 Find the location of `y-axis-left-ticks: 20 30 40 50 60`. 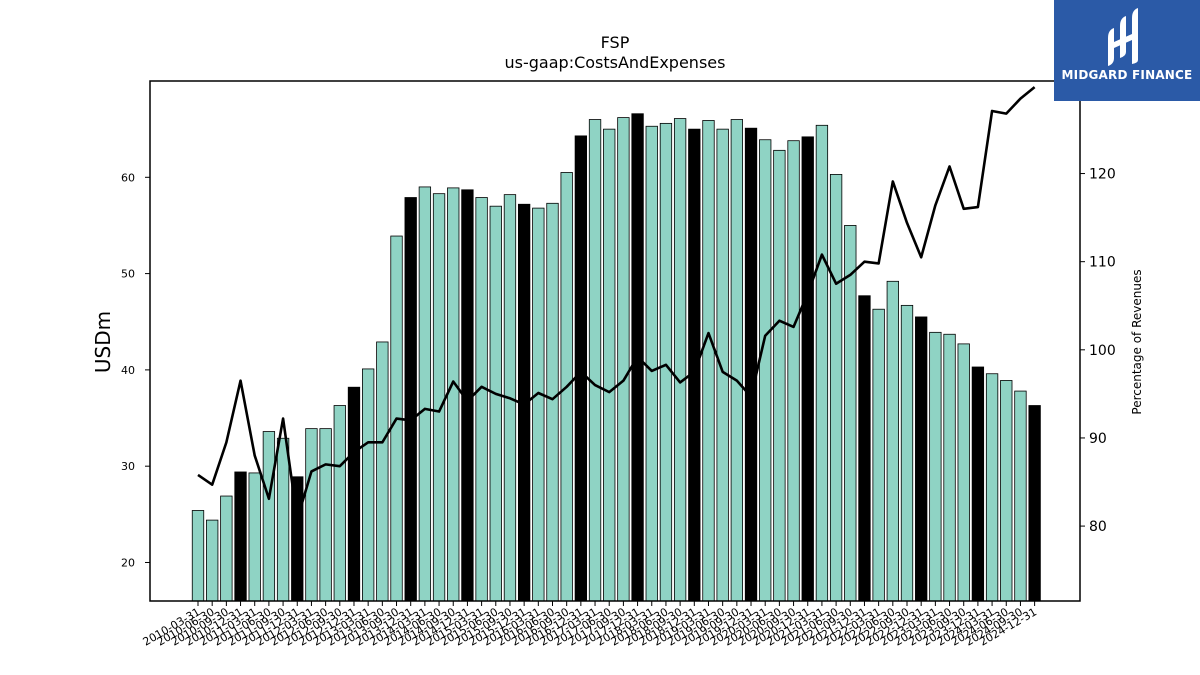

y-axis-left-ticks: 20 30 40 50 60 is located at coordinates (135, 370).